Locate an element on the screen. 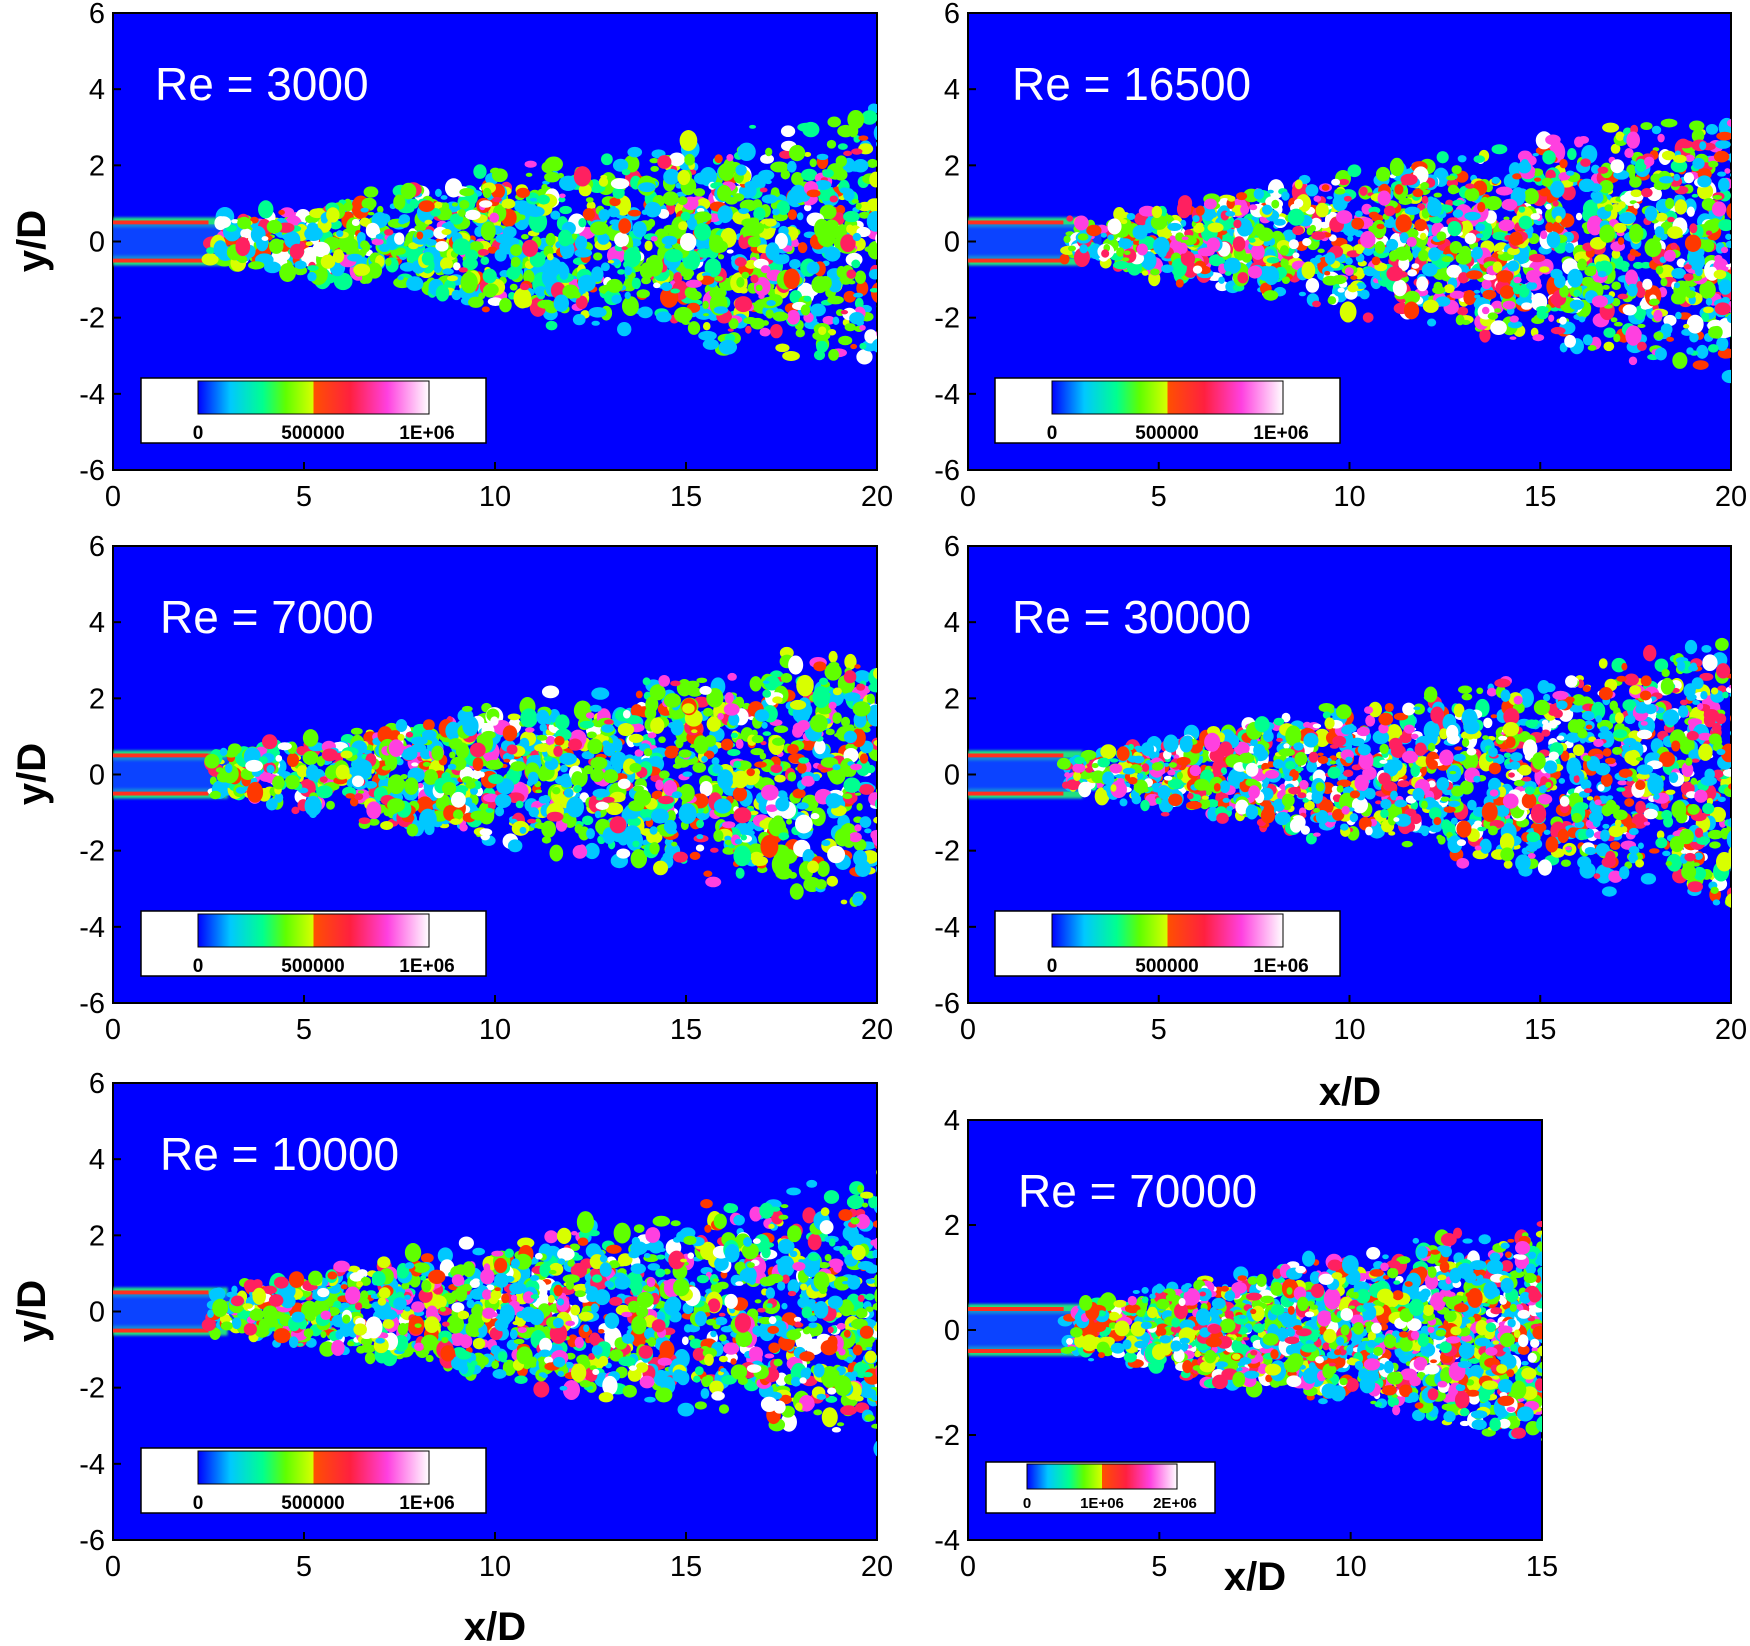 The image size is (1750, 1646). y-tick-label: -4 is located at coordinates (92, 928).